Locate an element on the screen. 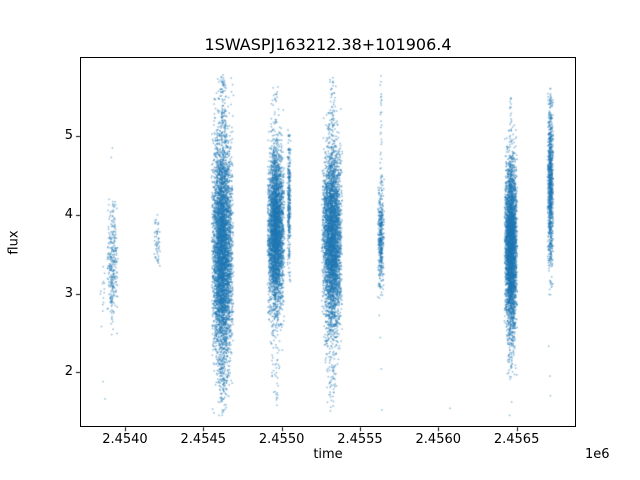 This screenshot has width=640, height=480. y-tick-label: 5 is located at coordinates (68, 136).